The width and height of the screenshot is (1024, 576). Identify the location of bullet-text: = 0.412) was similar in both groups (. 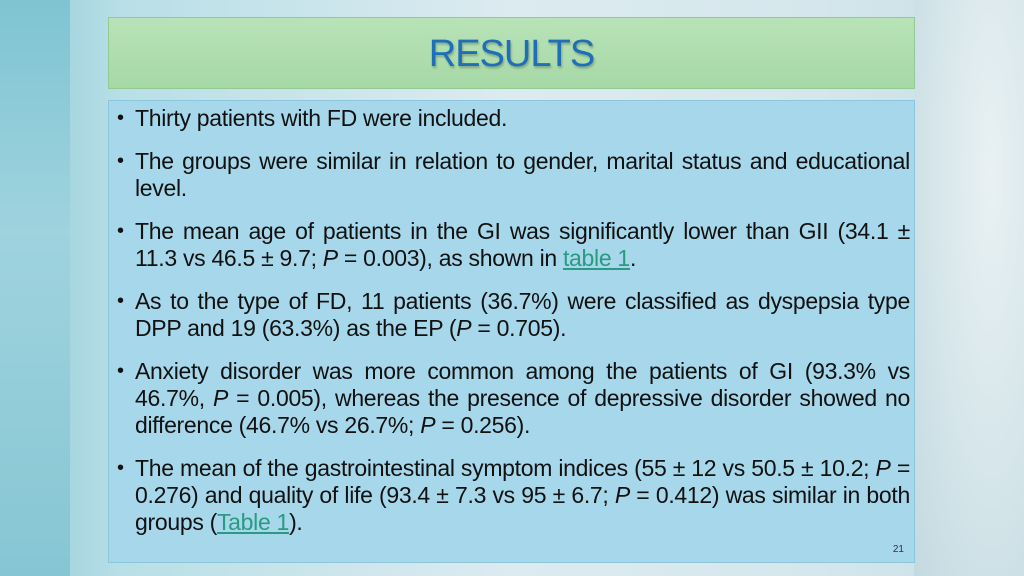
(522, 508).